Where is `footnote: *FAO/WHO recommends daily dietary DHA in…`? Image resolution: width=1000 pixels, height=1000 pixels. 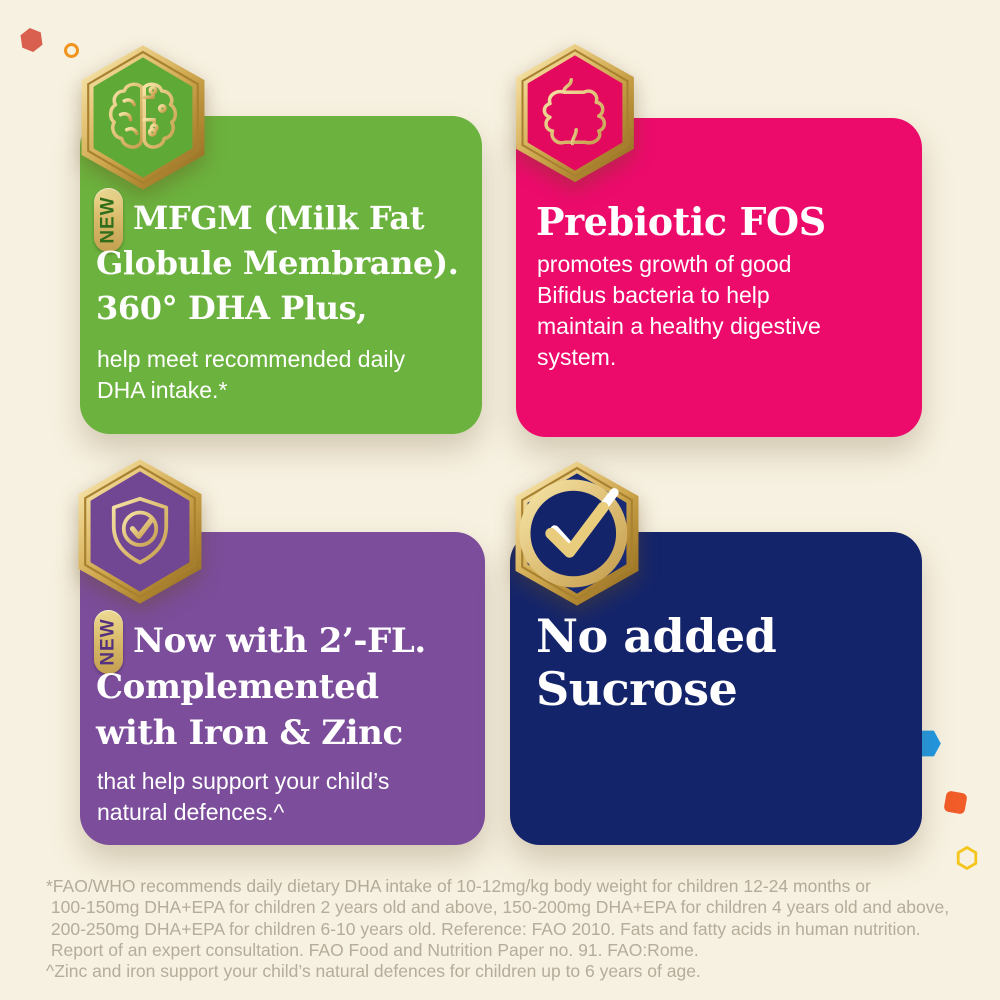 footnote: *FAO/WHO recommends daily dietary DHA in… is located at coordinates (504, 929).